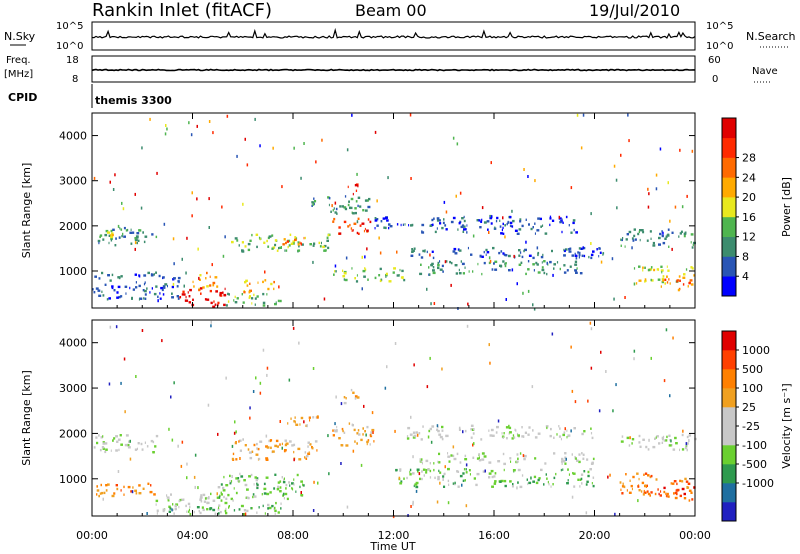 The width and height of the screenshot is (800, 554). Describe the element at coordinates (73, 479) in the screenshot. I see `y-tick-label: 1000` at that location.